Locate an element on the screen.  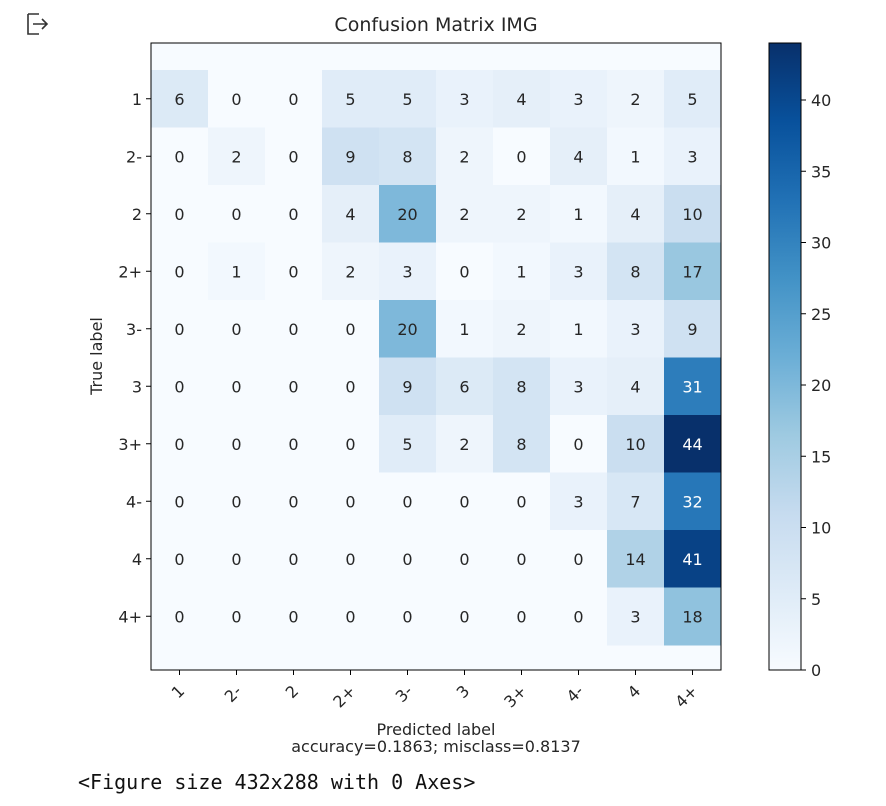
colorbar is located at coordinates (785, 356).